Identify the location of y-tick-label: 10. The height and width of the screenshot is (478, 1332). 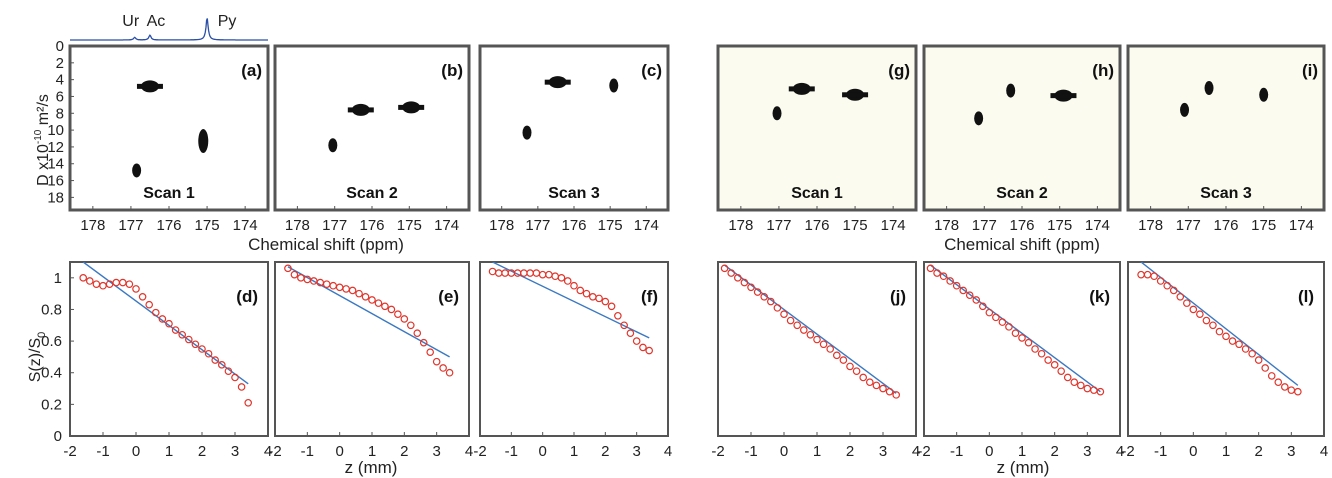
(55, 130).